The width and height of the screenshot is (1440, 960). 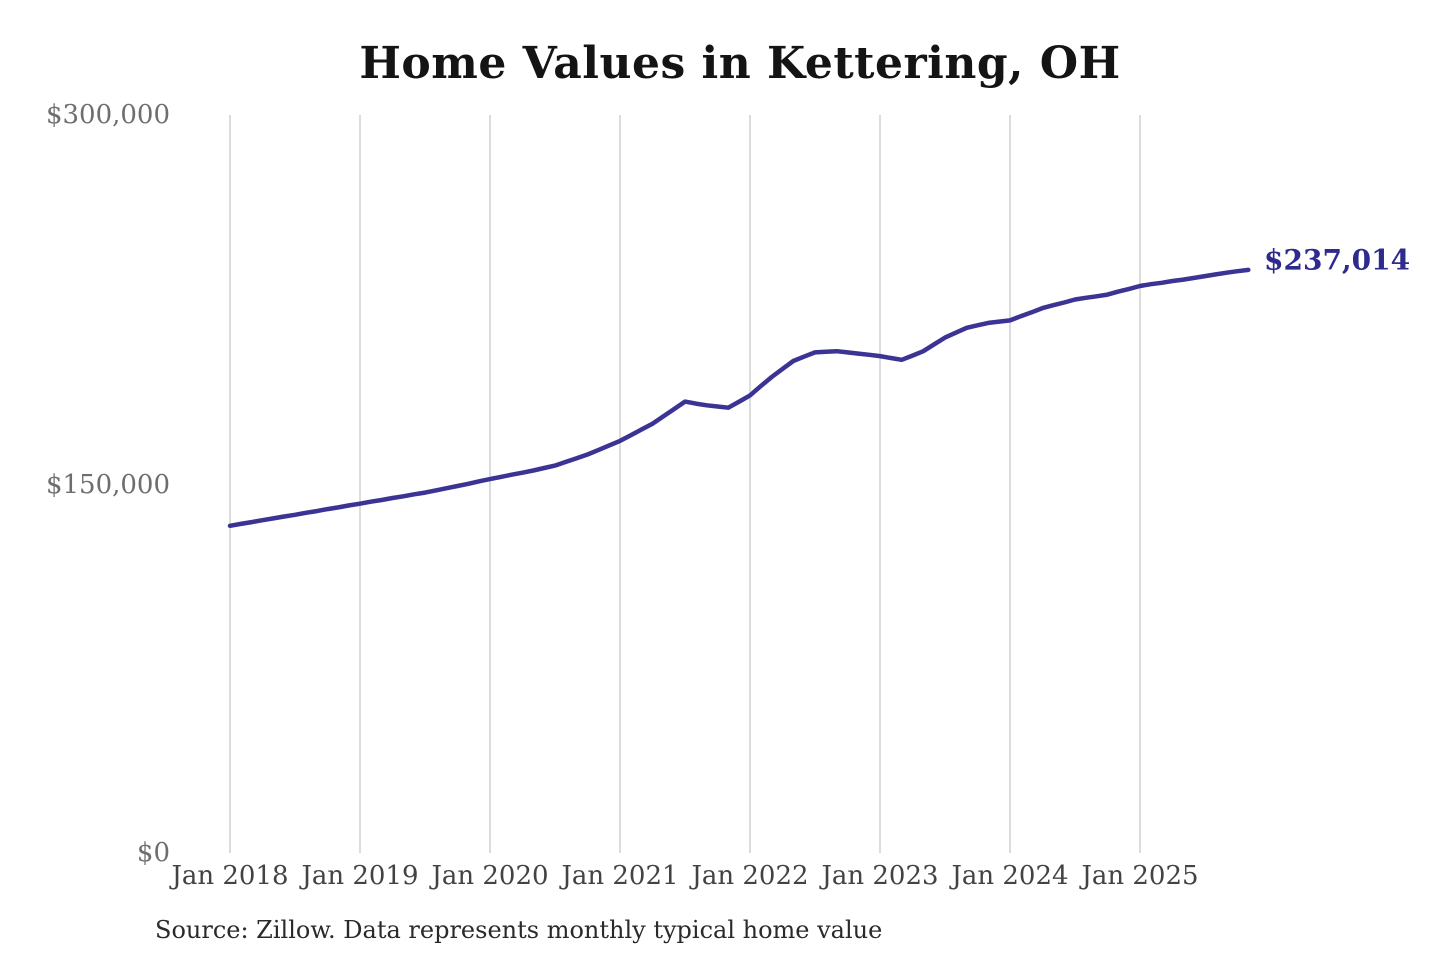 What do you see at coordinates (1337, 260) in the screenshot?
I see `latest-value-label: $237,014` at bounding box center [1337, 260].